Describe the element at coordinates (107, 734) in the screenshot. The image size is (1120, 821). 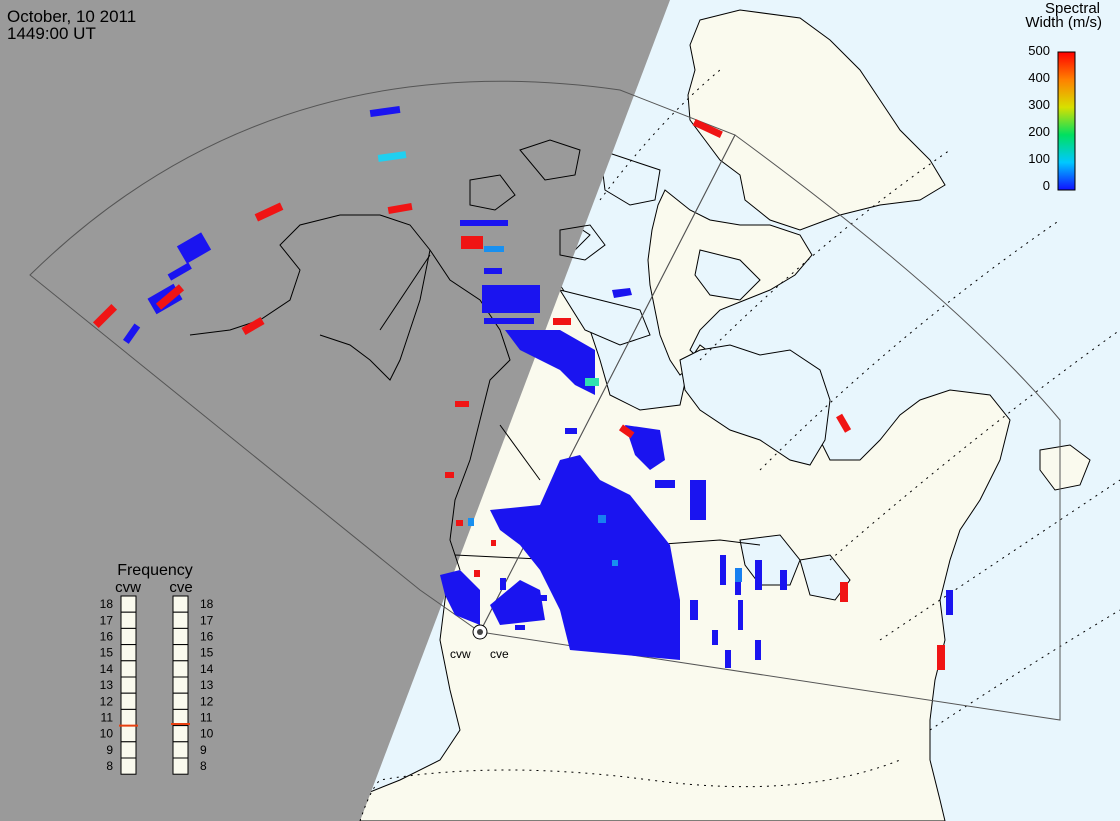
I see `frequency-tick-left: 10` at that location.